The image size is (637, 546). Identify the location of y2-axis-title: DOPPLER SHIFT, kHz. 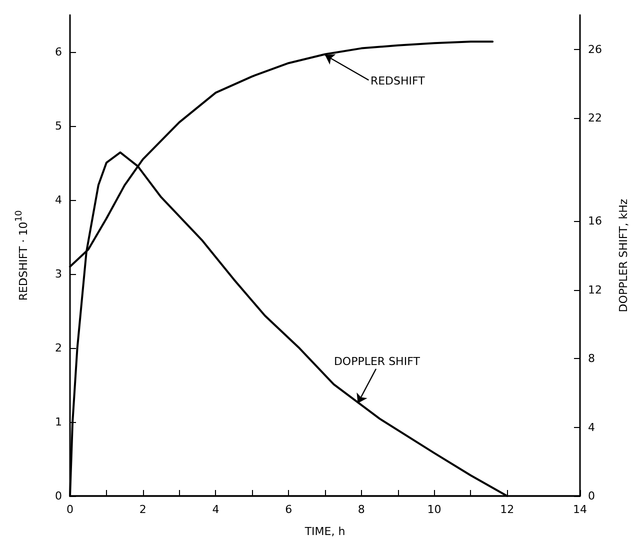
(623, 255).